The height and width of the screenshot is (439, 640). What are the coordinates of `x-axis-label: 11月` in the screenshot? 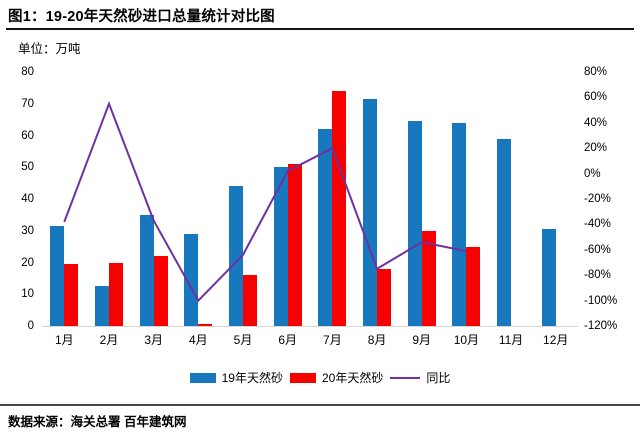 It's located at (511, 340).